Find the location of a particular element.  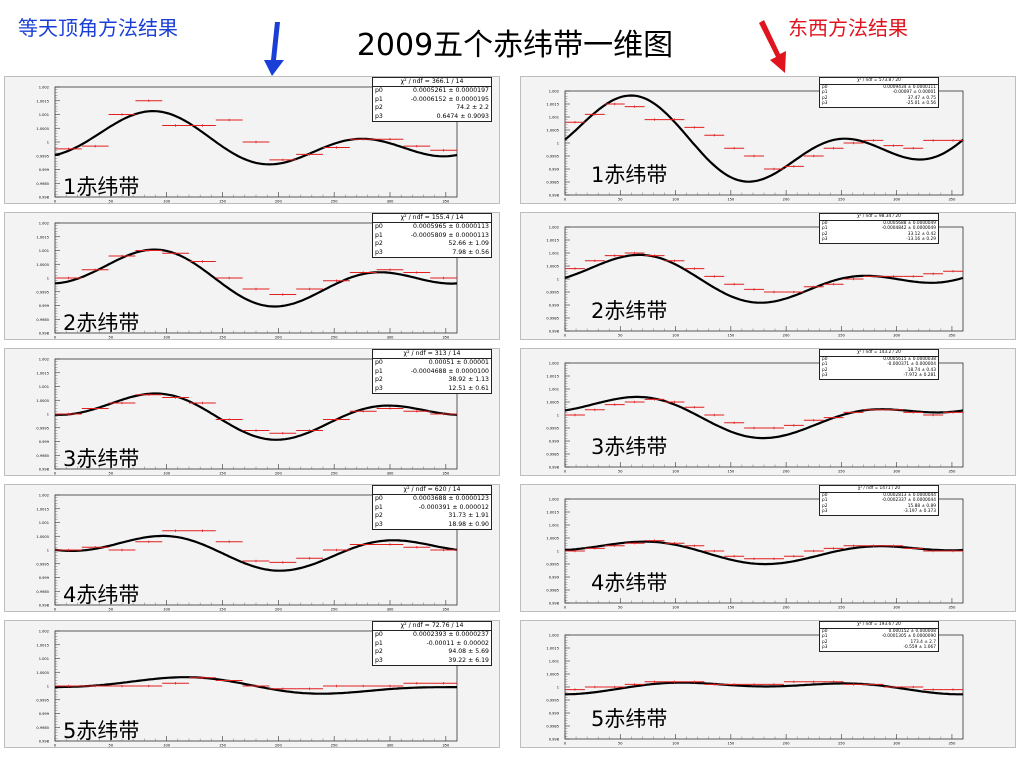

fit-param-row: p1 -0.0001305 ± 0.0000090 is located at coordinates (879, 637).